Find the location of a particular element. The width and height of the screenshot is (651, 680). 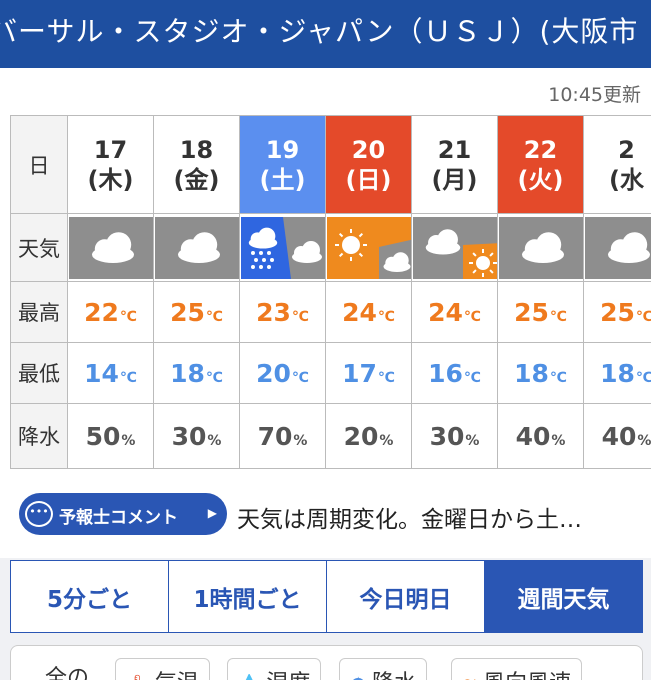

day-header: 21 (月) is located at coordinates (454, 164).